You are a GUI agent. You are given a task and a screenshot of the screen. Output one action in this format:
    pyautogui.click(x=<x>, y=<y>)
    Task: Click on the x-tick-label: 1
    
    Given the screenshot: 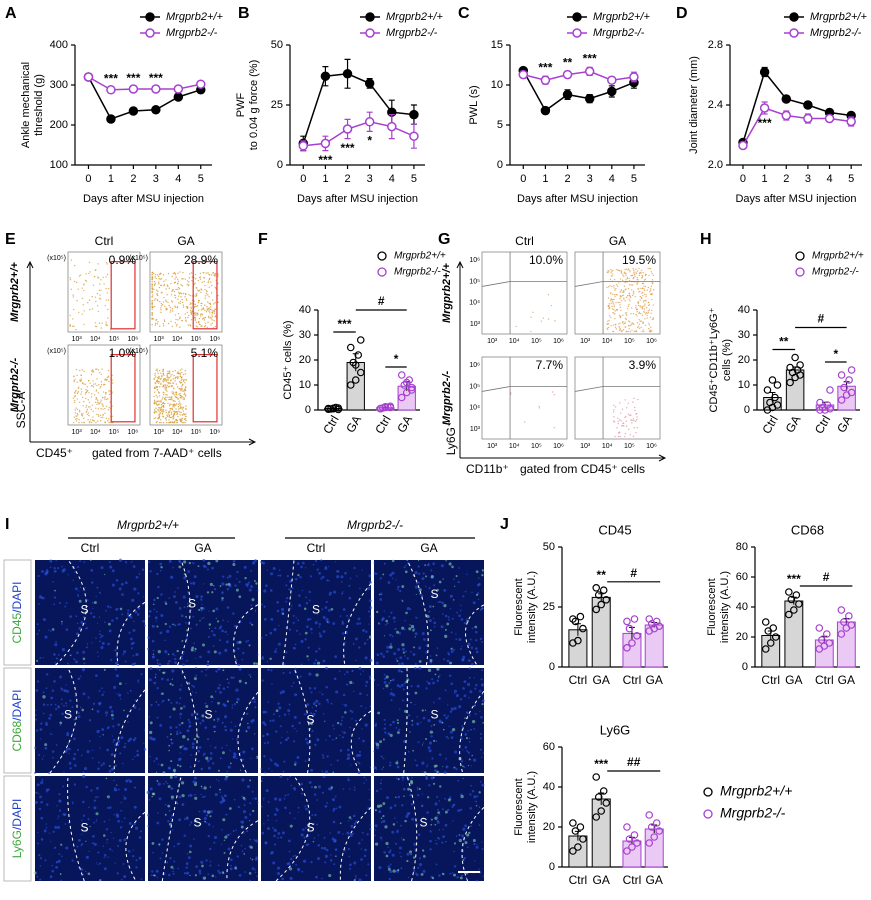 What is the action you would take?
    pyautogui.click(x=111, y=179)
    